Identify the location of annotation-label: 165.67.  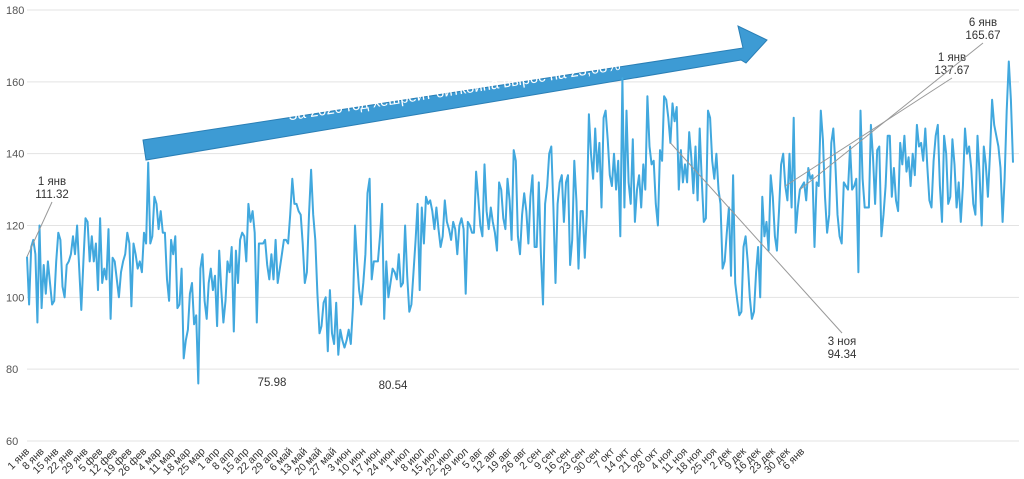
(982, 36).